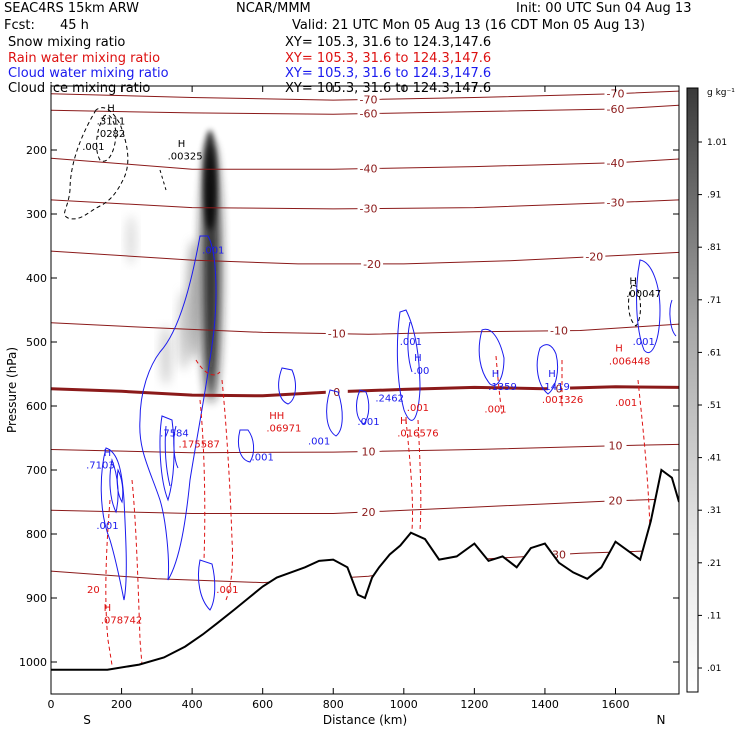  I want to click on y-tick-label: 600, so click(36, 406).